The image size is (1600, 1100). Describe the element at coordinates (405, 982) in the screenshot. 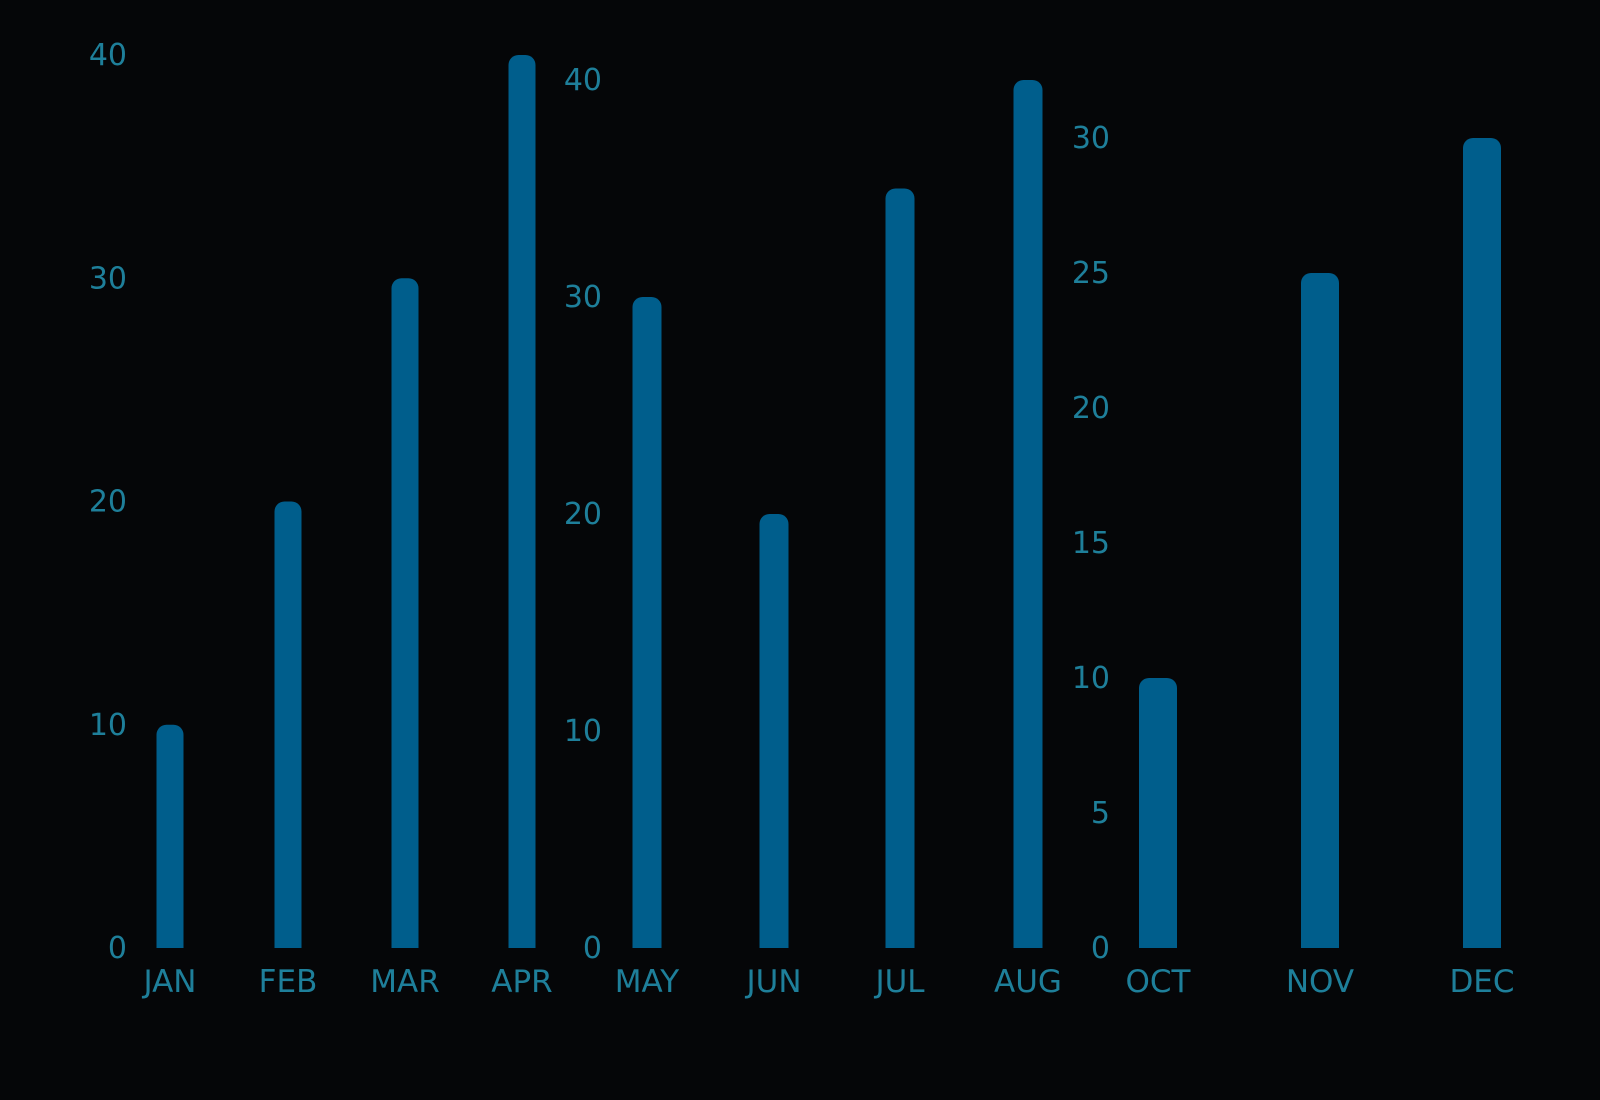

I see `x-category-label: MAR` at that location.